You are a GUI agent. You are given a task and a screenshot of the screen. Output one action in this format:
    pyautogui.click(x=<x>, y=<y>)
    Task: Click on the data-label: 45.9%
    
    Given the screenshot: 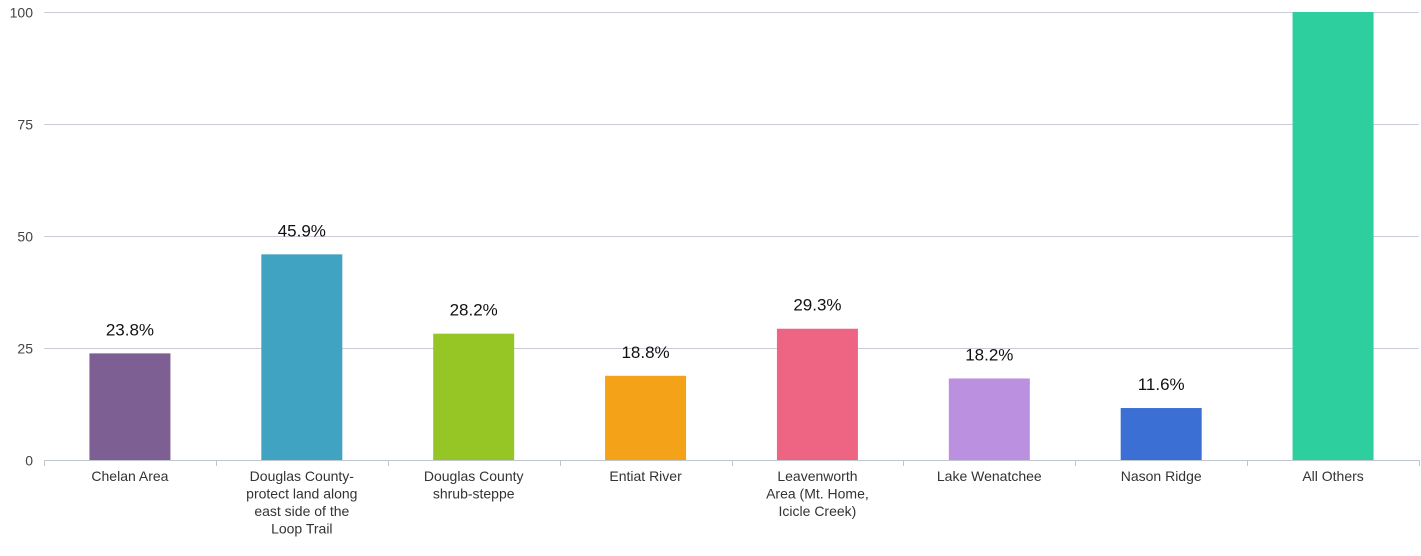 What is the action you would take?
    pyautogui.click(x=302, y=230)
    